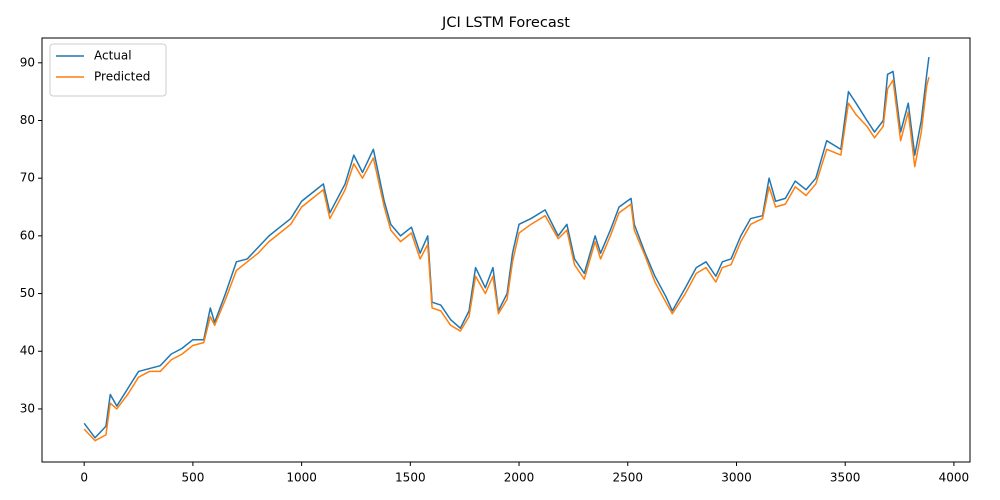  I want to click on y-tick-label: 90, so click(27, 62).